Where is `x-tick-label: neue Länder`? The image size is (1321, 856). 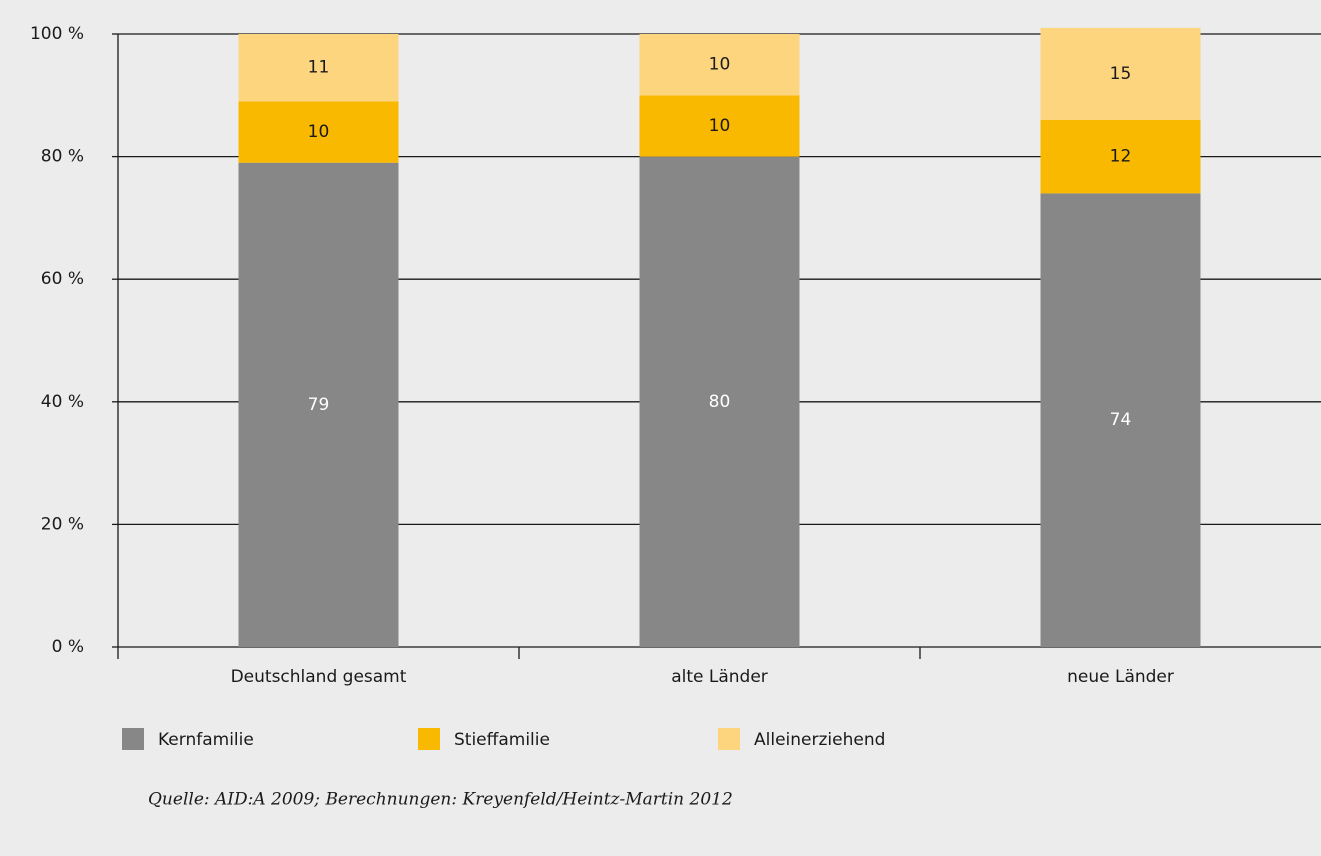 x-tick-label: neue Länder is located at coordinates (1120, 677).